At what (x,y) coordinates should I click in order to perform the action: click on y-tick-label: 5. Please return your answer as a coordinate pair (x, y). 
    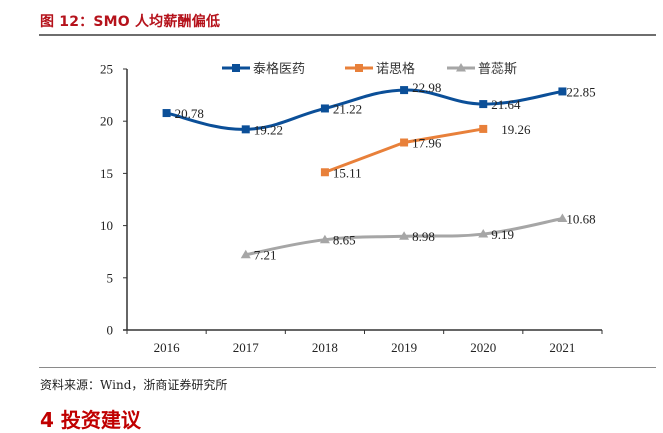
    Looking at the image, I should click on (110, 277).